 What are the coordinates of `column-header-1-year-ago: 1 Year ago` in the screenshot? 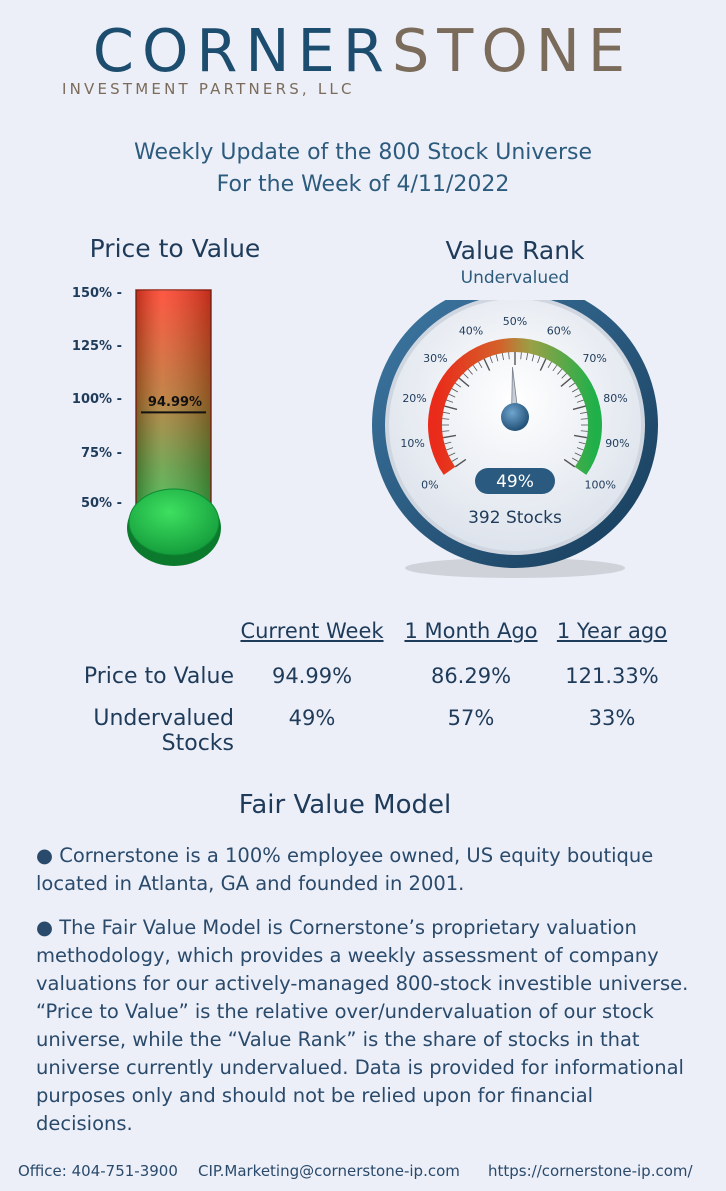 It's located at (612, 631).